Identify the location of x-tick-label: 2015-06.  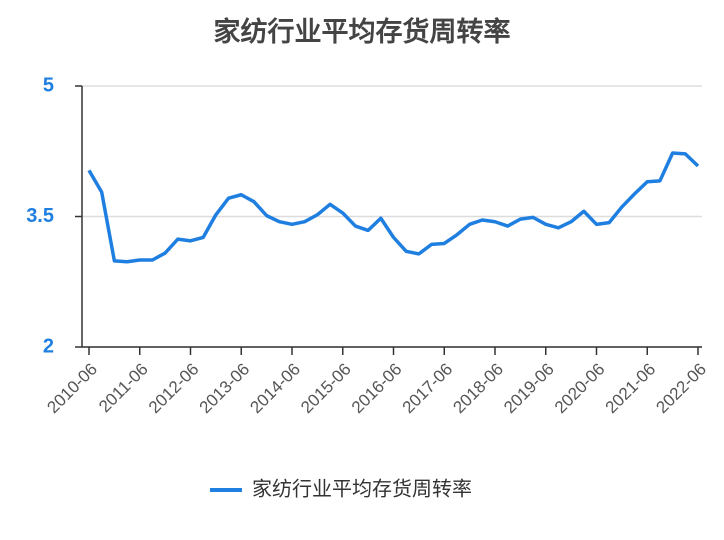
(326, 389).